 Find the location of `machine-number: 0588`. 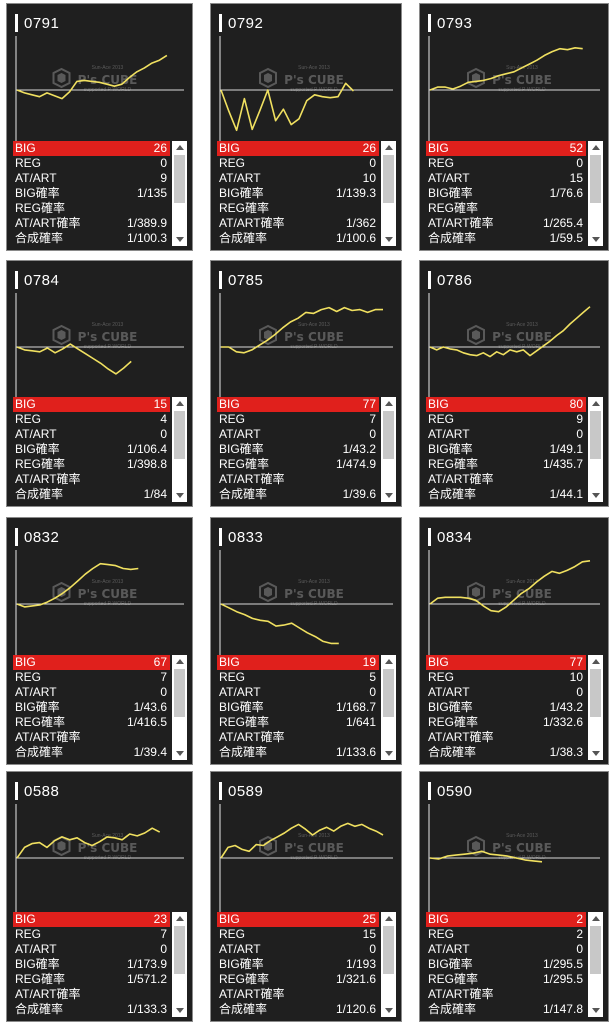

machine-number: 0588 is located at coordinates (42, 791).